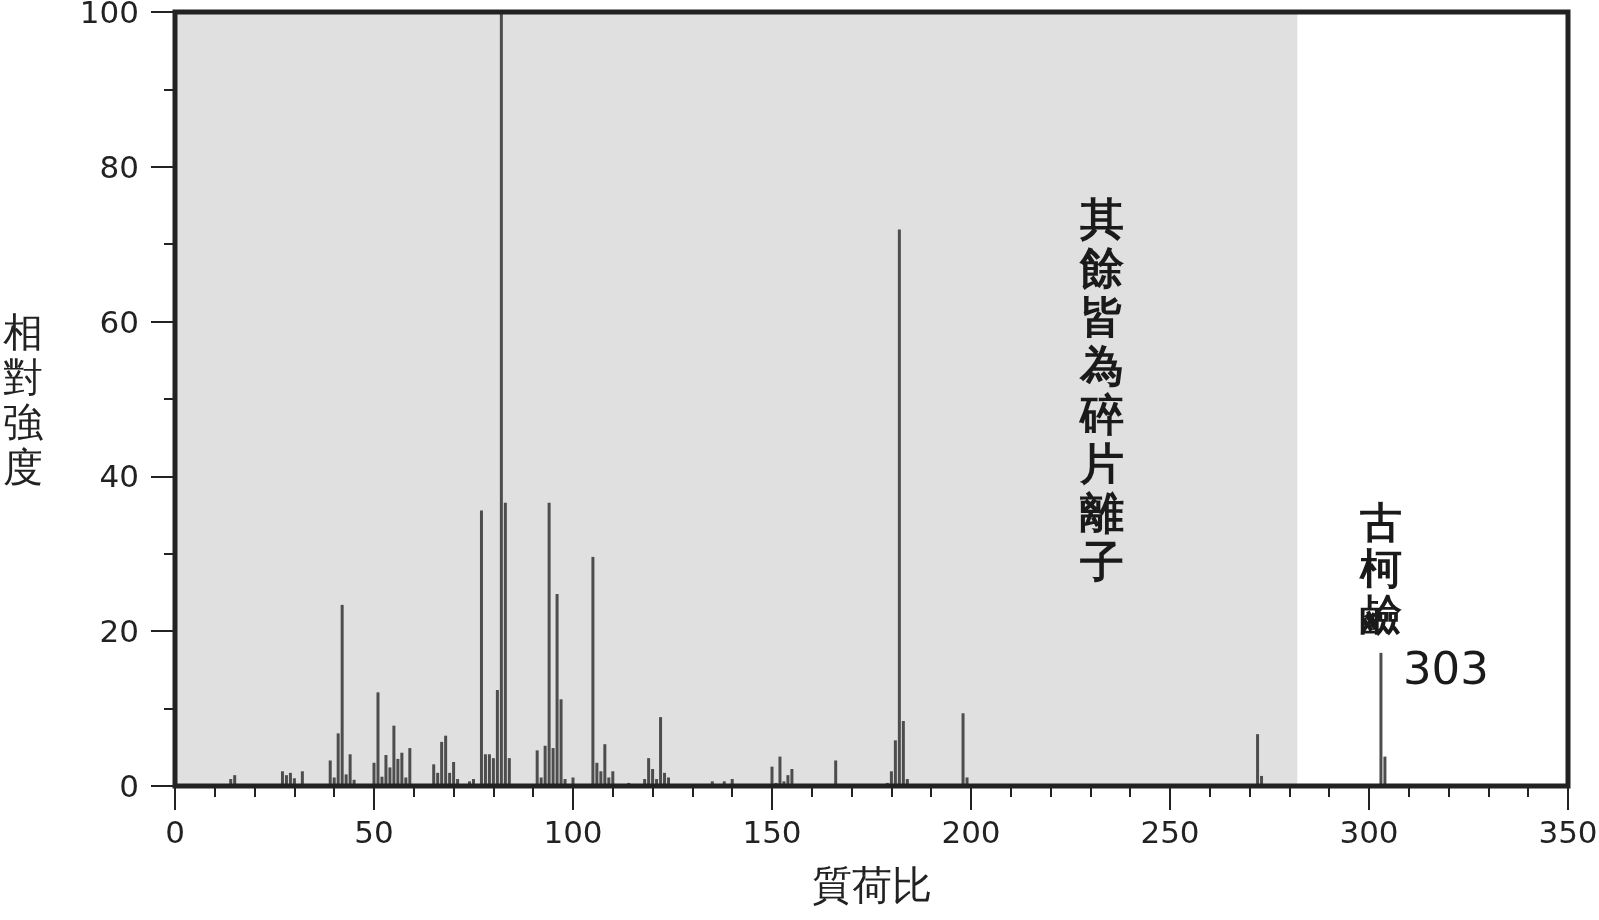  What do you see at coordinates (119, 321) in the screenshot?
I see `y-tick-label: 60` at bounding box center [119, 321].